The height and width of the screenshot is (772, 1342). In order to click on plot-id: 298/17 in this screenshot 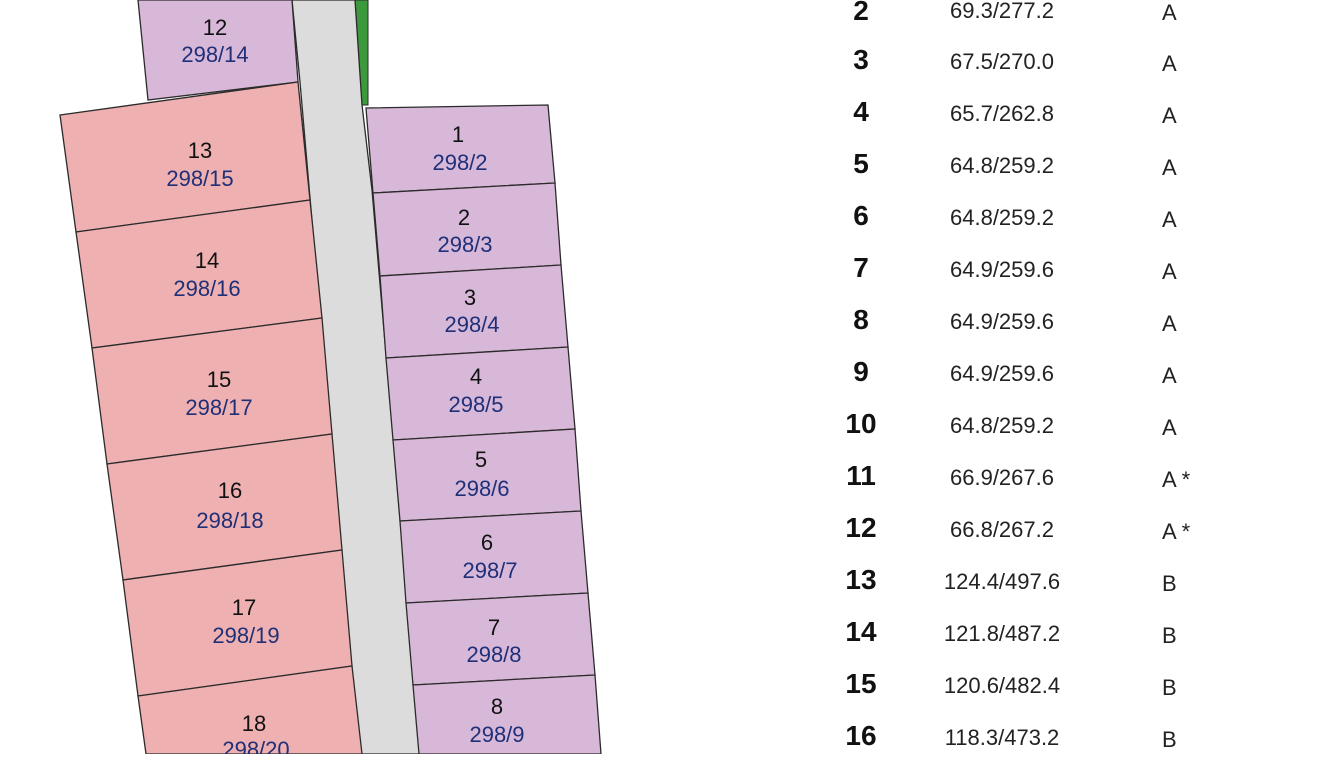, I will do `click(218, 407)`.